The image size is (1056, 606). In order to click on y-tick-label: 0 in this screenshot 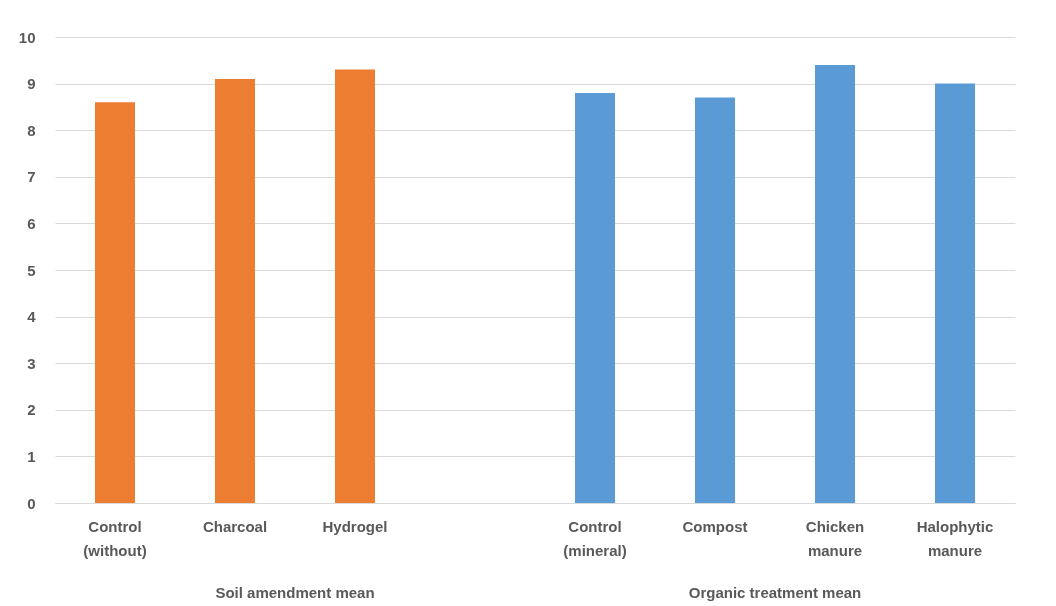, I will do `click(31, 503)`.